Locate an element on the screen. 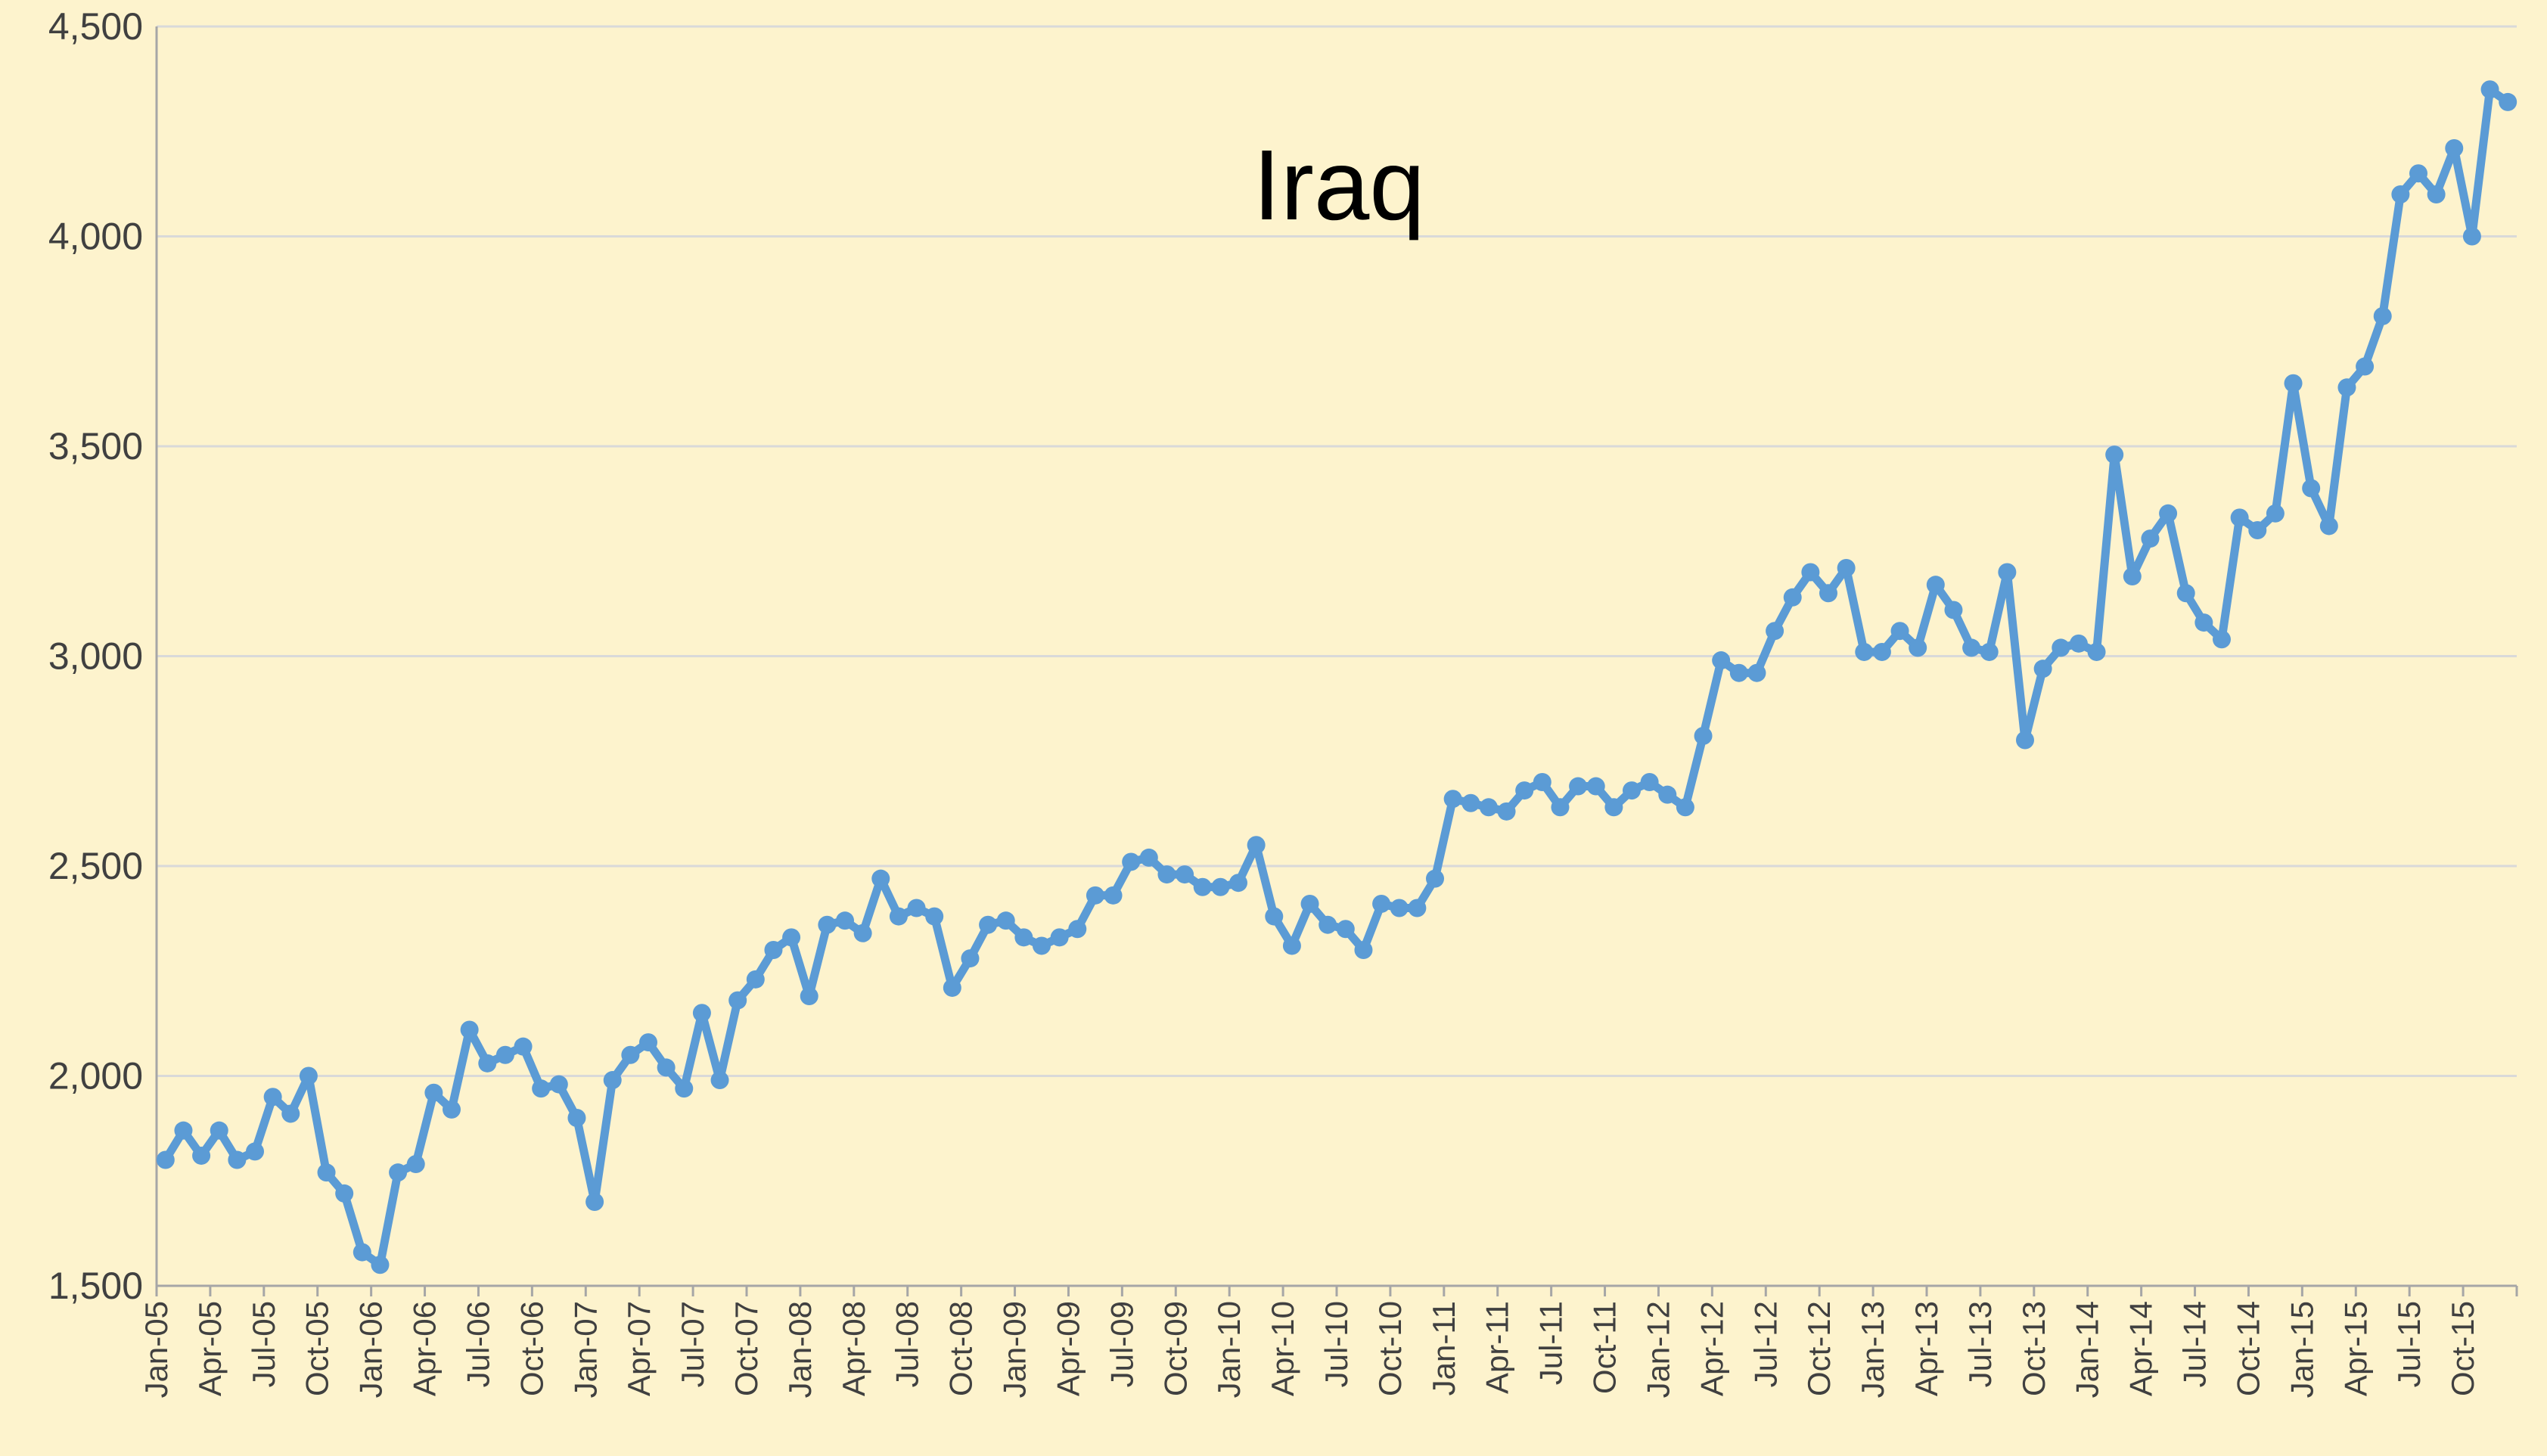 This screenshot has width=2547, height=1456. x-tick-label: Apr-14 is located at coordinates (2141, 1348).